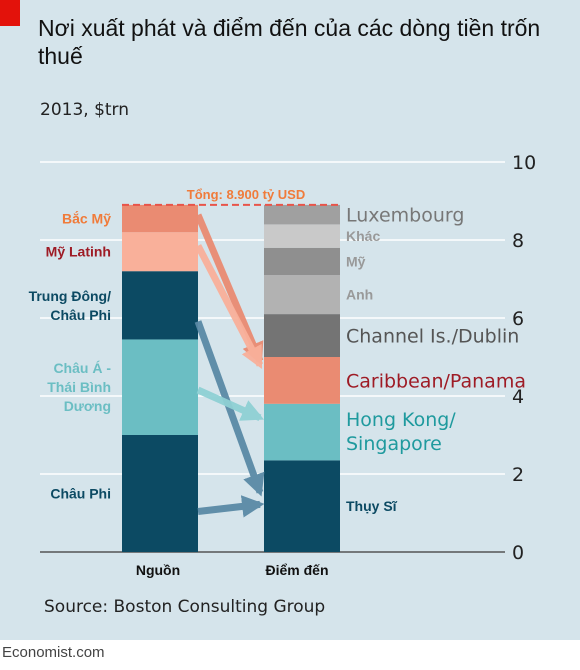  Describe the element at coordinates (185, 607) in the screenshot. I see `source-note: Source: Boston Consulting Group` at that location.